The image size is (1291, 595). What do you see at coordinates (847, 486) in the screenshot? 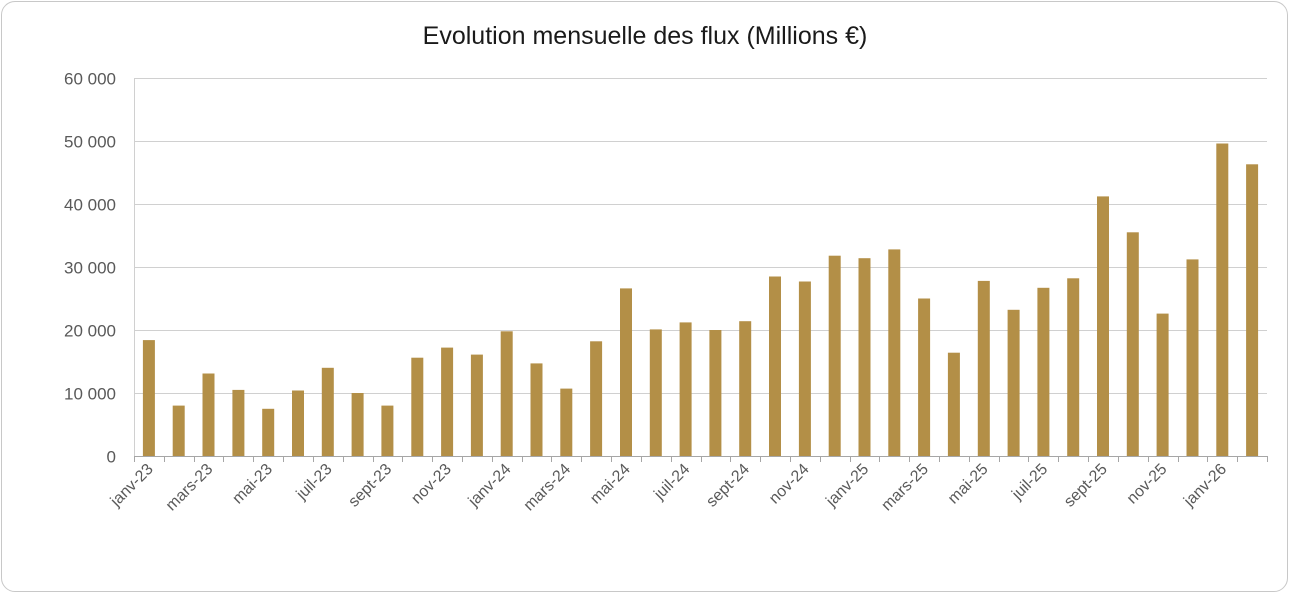
I see `x-tick-label: janv-25` at bounding box center [847, 486].